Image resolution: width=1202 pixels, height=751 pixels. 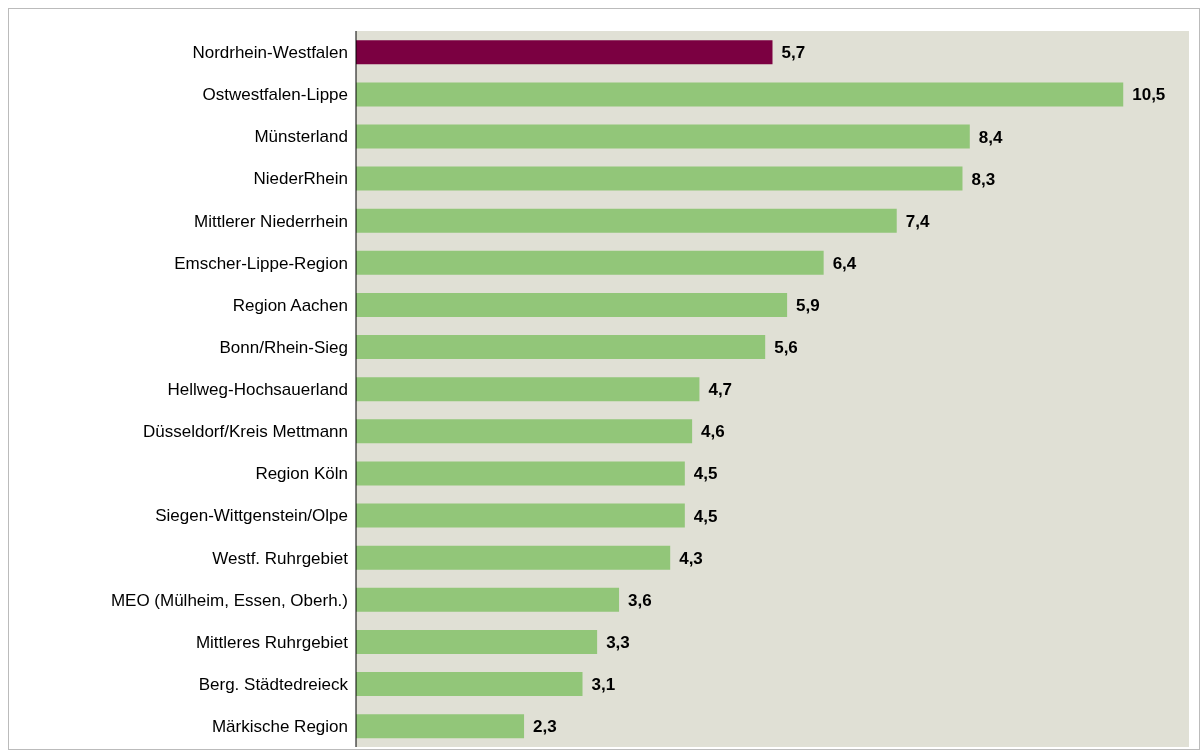 I want to click on data-label: 5,6, so click(x=786, y=348).